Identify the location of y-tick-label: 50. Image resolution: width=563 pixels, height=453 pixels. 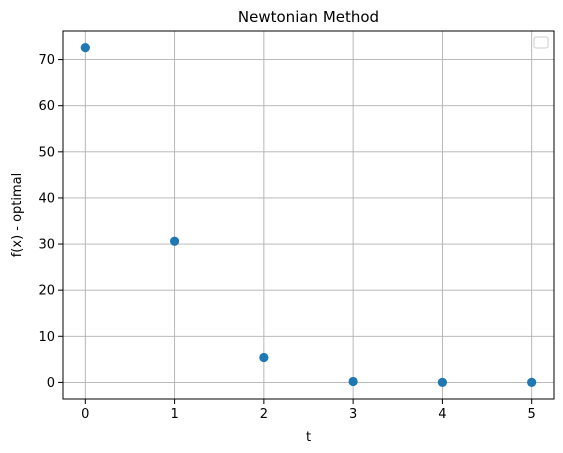
(46, 152).